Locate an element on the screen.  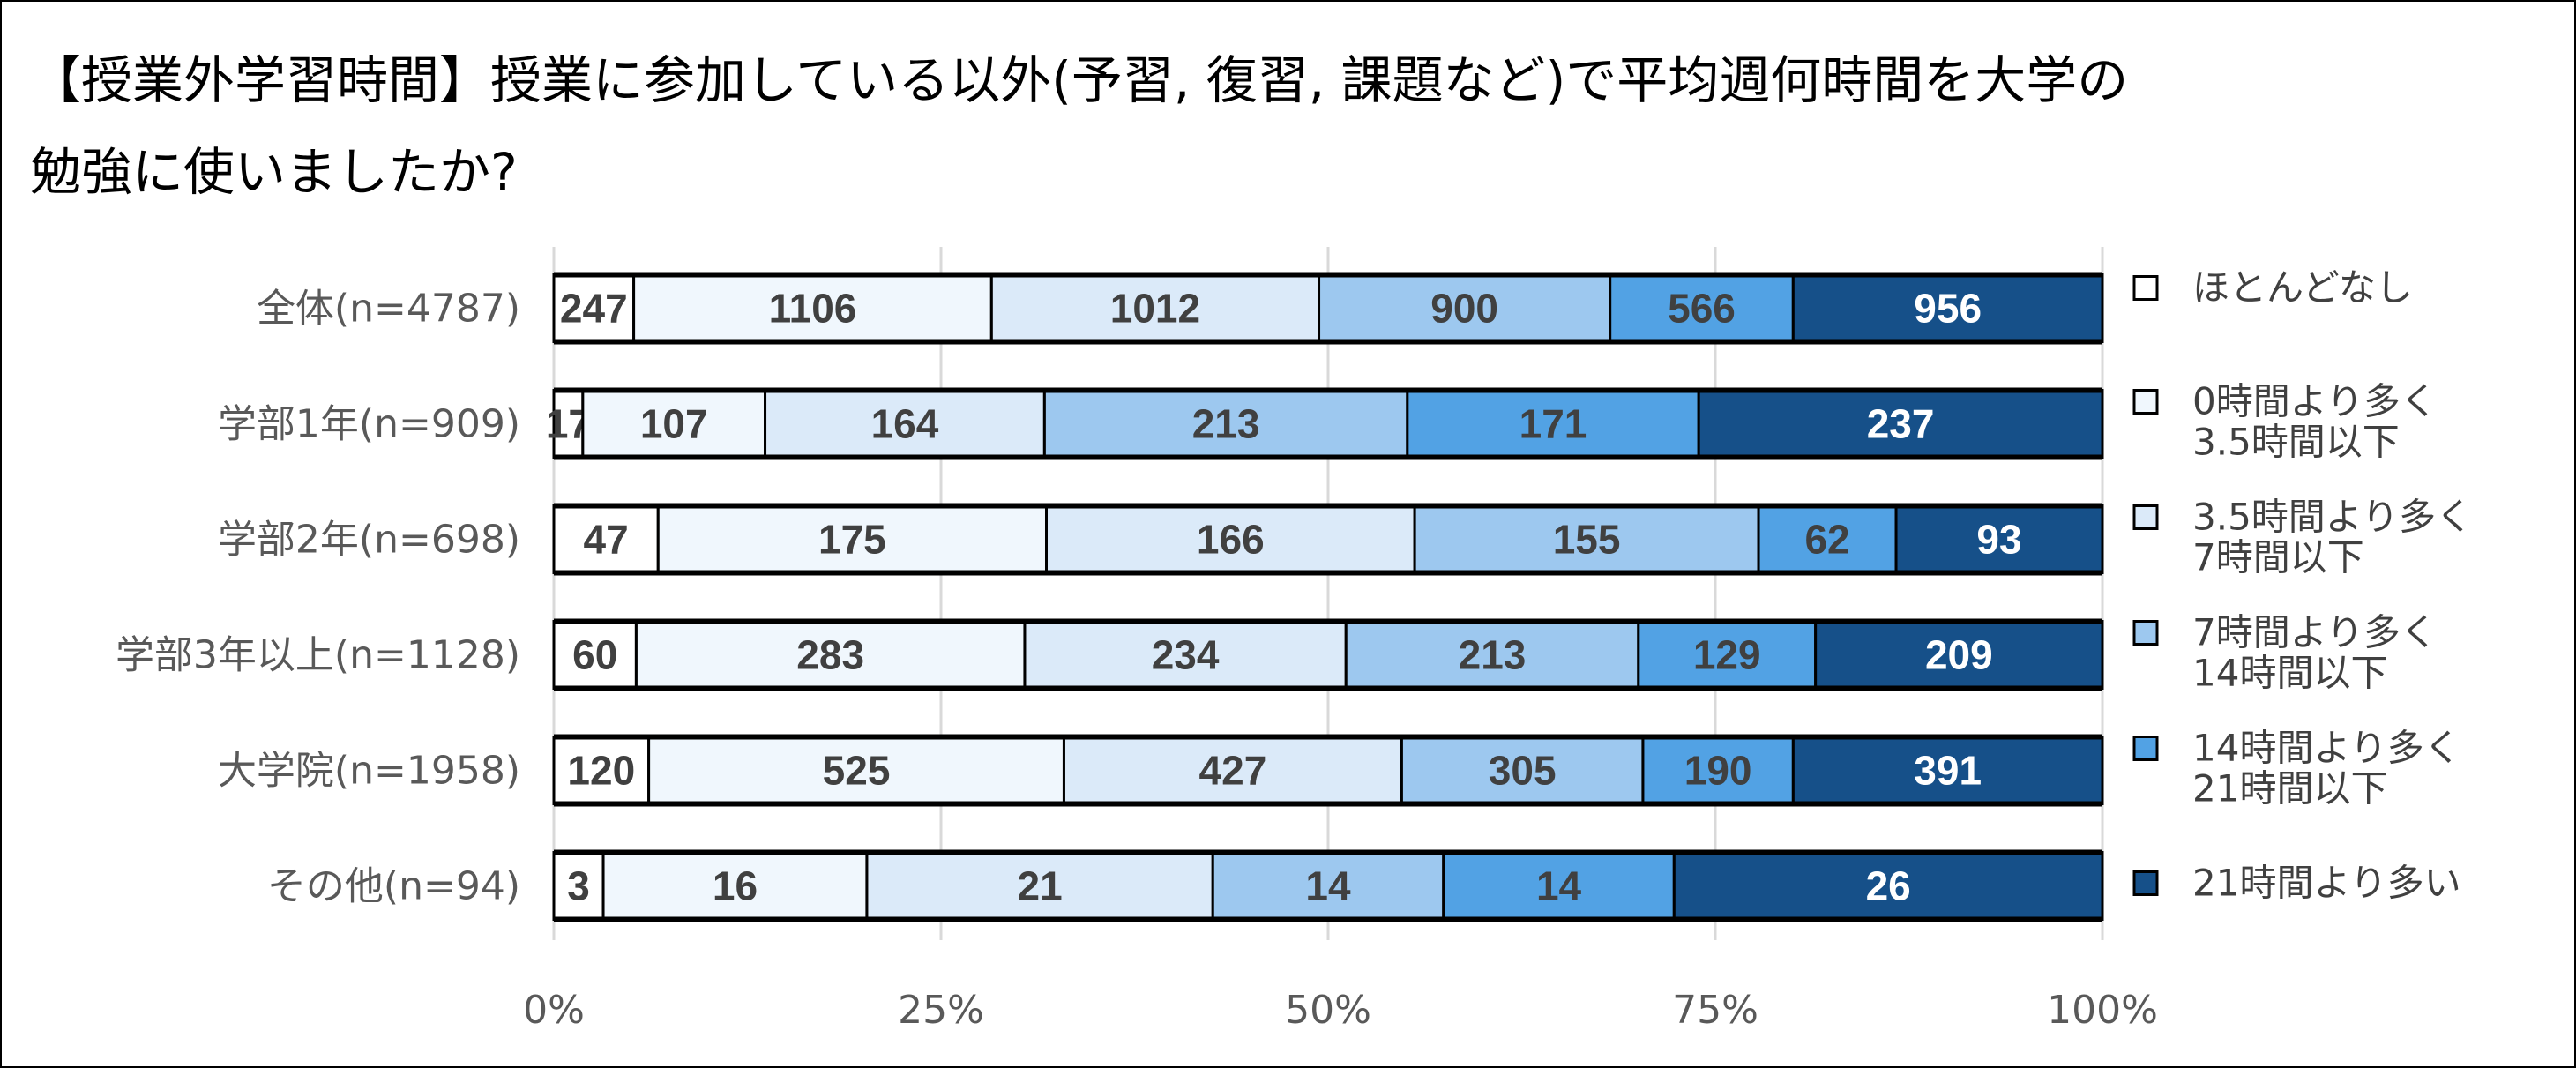
x-tick-label: 0% is located at coordinates (554, 1010).